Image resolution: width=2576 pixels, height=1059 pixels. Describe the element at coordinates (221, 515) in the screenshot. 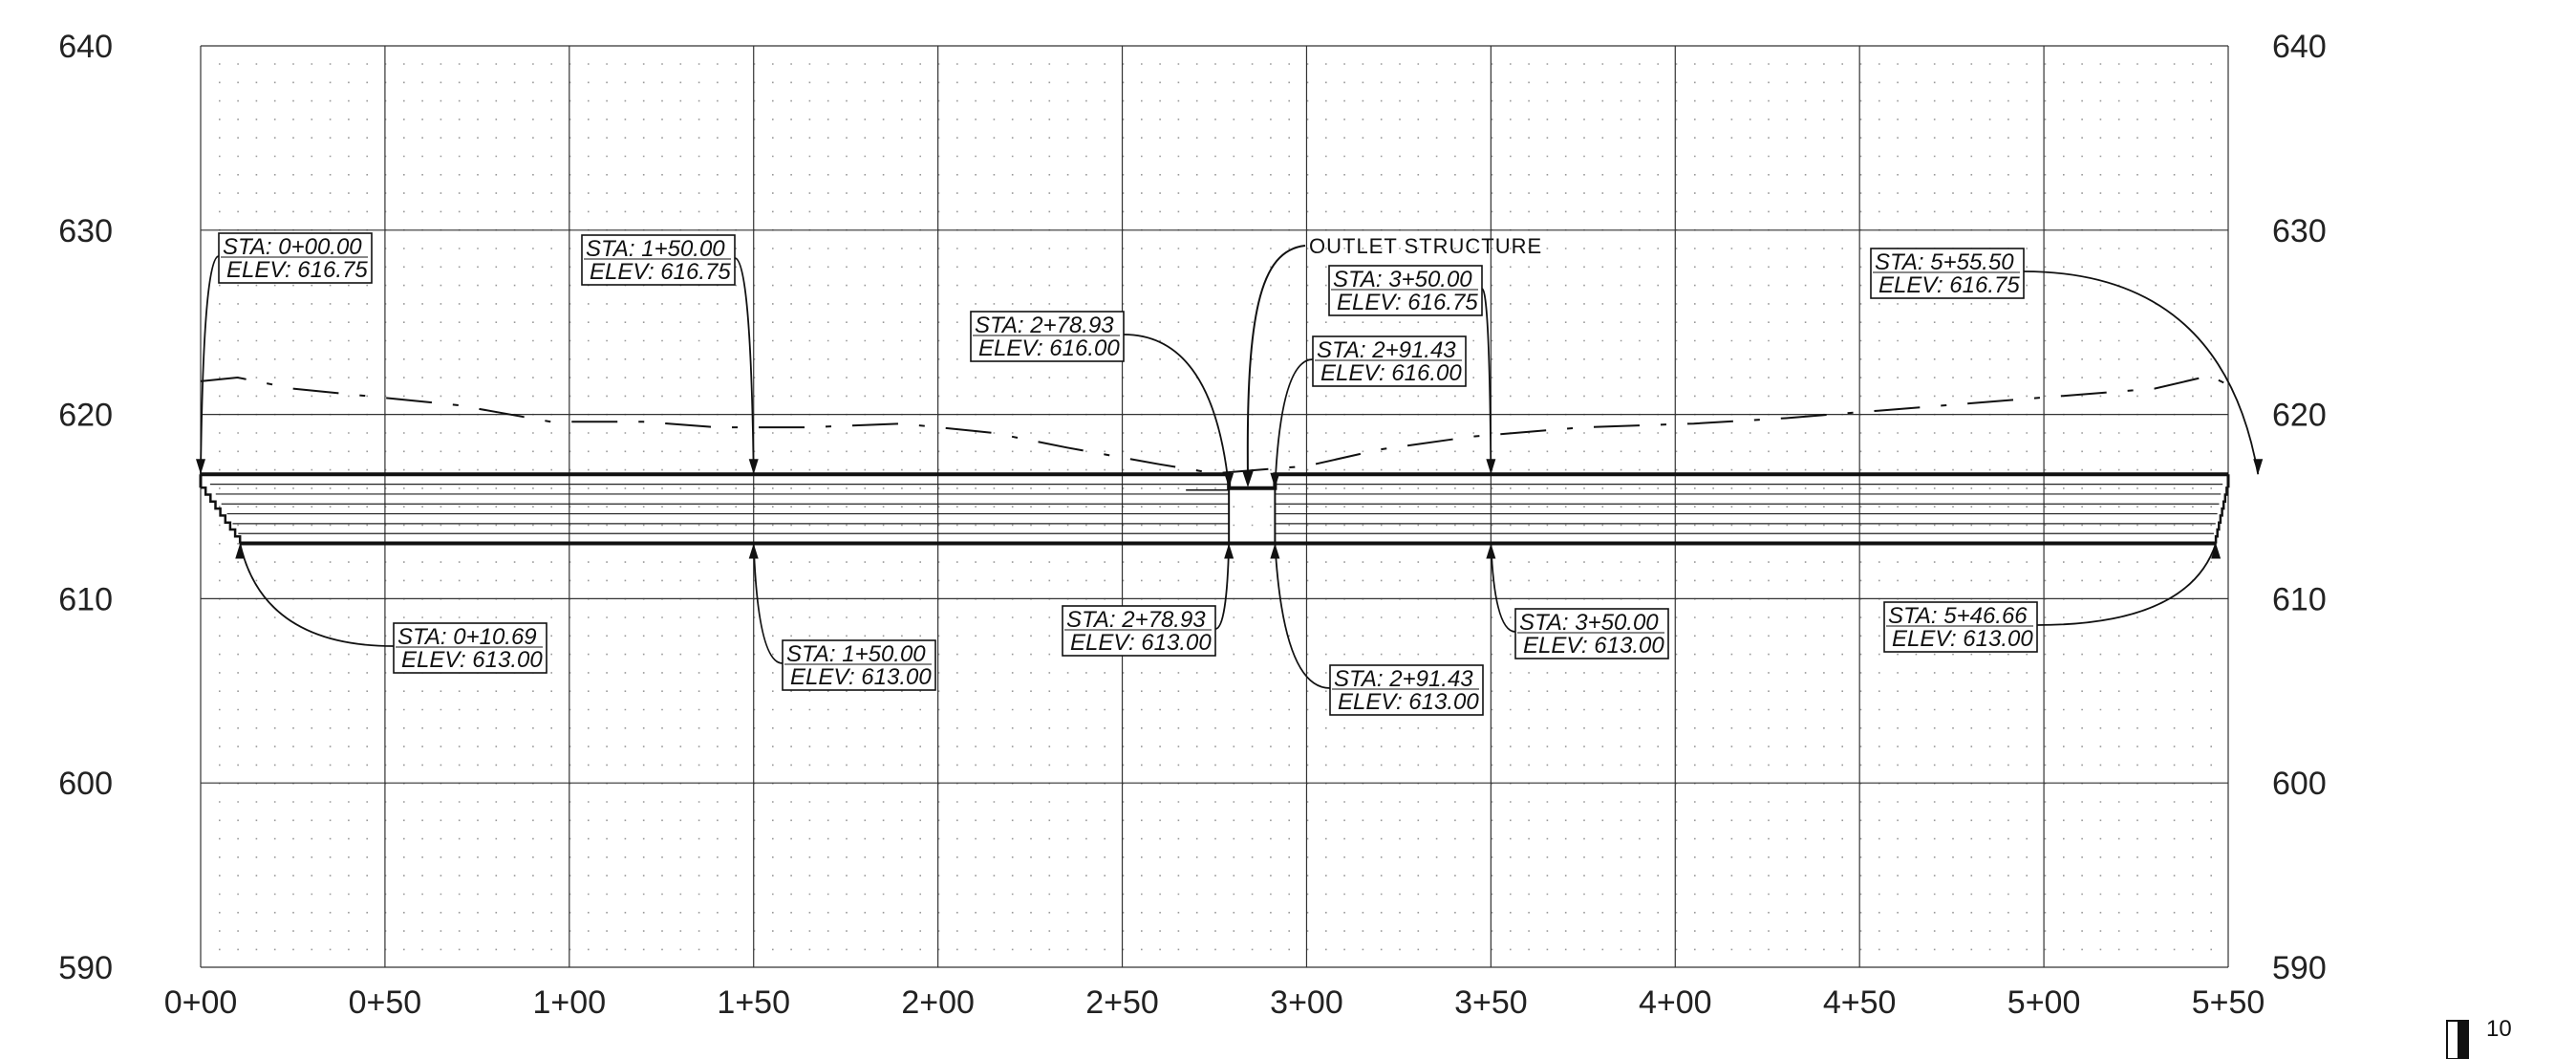

I see `left-side-slope` at that location.